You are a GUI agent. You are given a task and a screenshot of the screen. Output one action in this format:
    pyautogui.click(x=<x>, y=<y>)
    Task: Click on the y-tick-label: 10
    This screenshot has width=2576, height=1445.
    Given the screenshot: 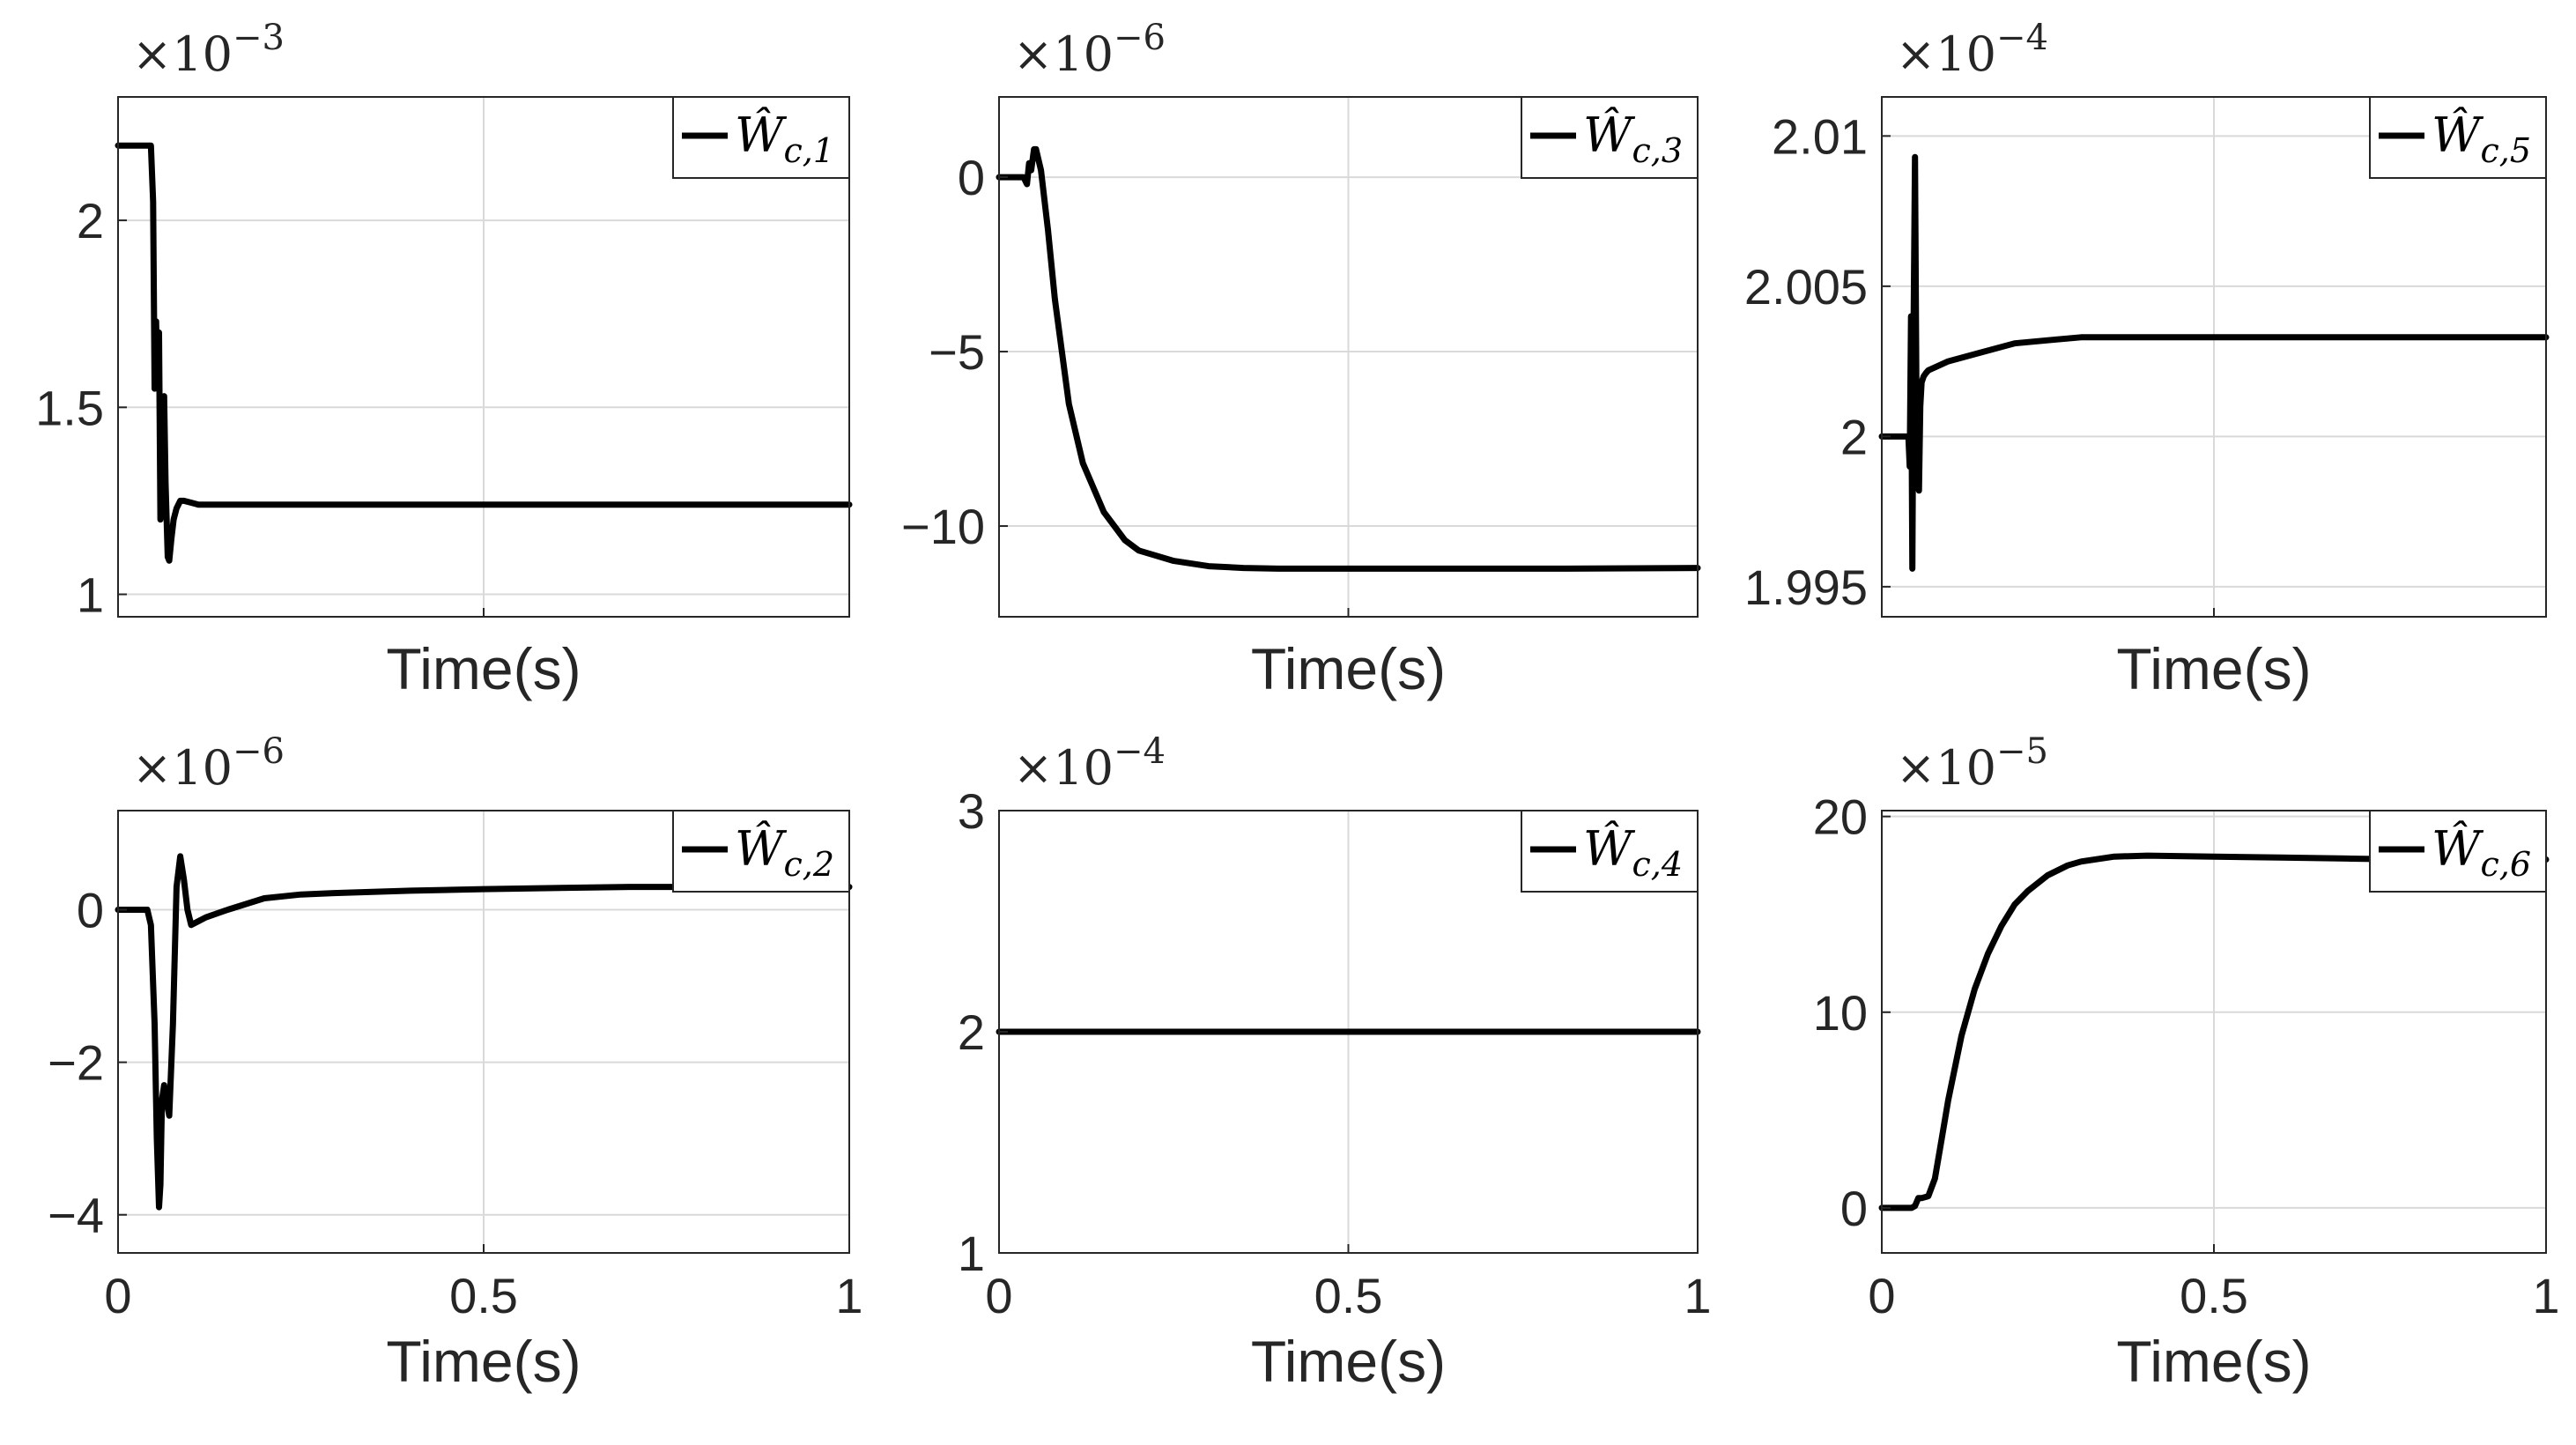 What is the action you would take?
    pyautogui.click(x=1841, y=1013)
    